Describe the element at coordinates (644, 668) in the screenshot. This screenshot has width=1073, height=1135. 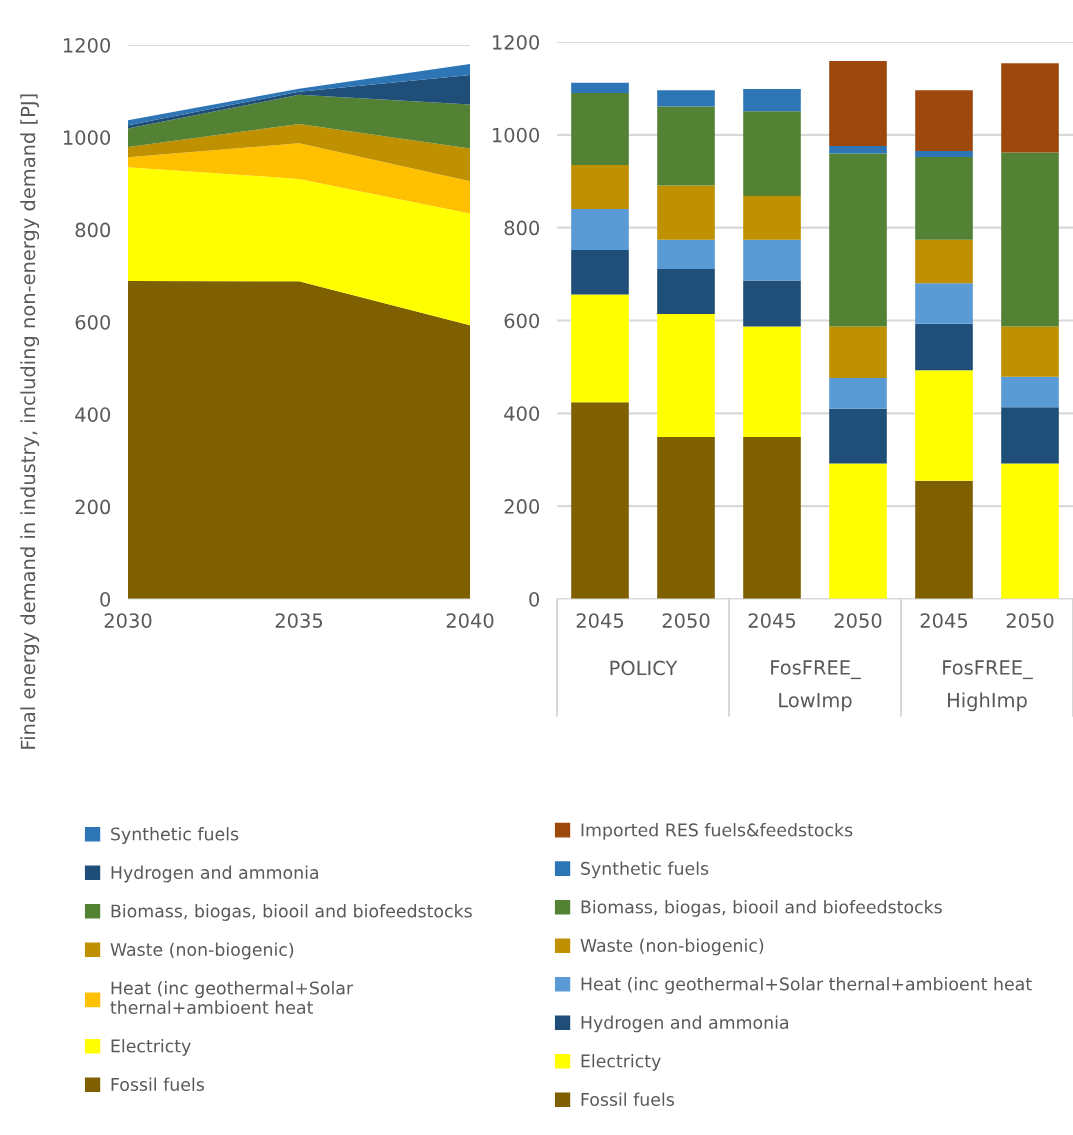
I see `text: POLICY` at that location.